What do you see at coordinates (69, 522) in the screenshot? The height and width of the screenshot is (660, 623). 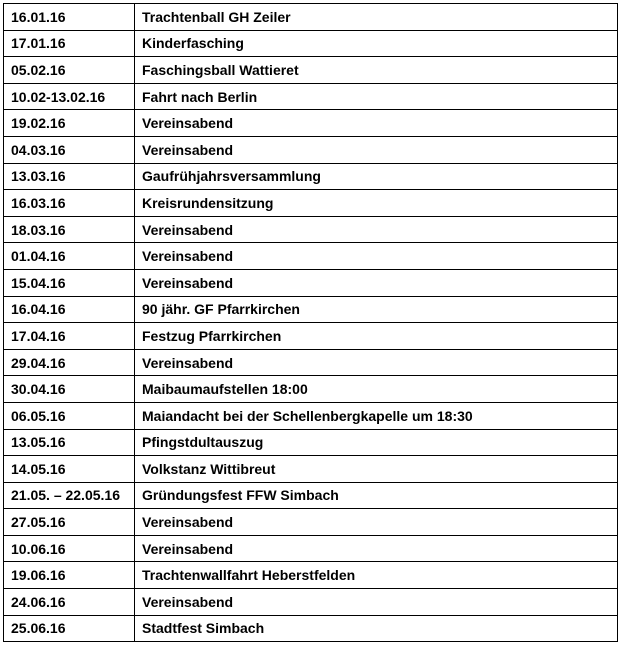 I see `date-cell: 27.05.16` at bounding box center [69, 522].